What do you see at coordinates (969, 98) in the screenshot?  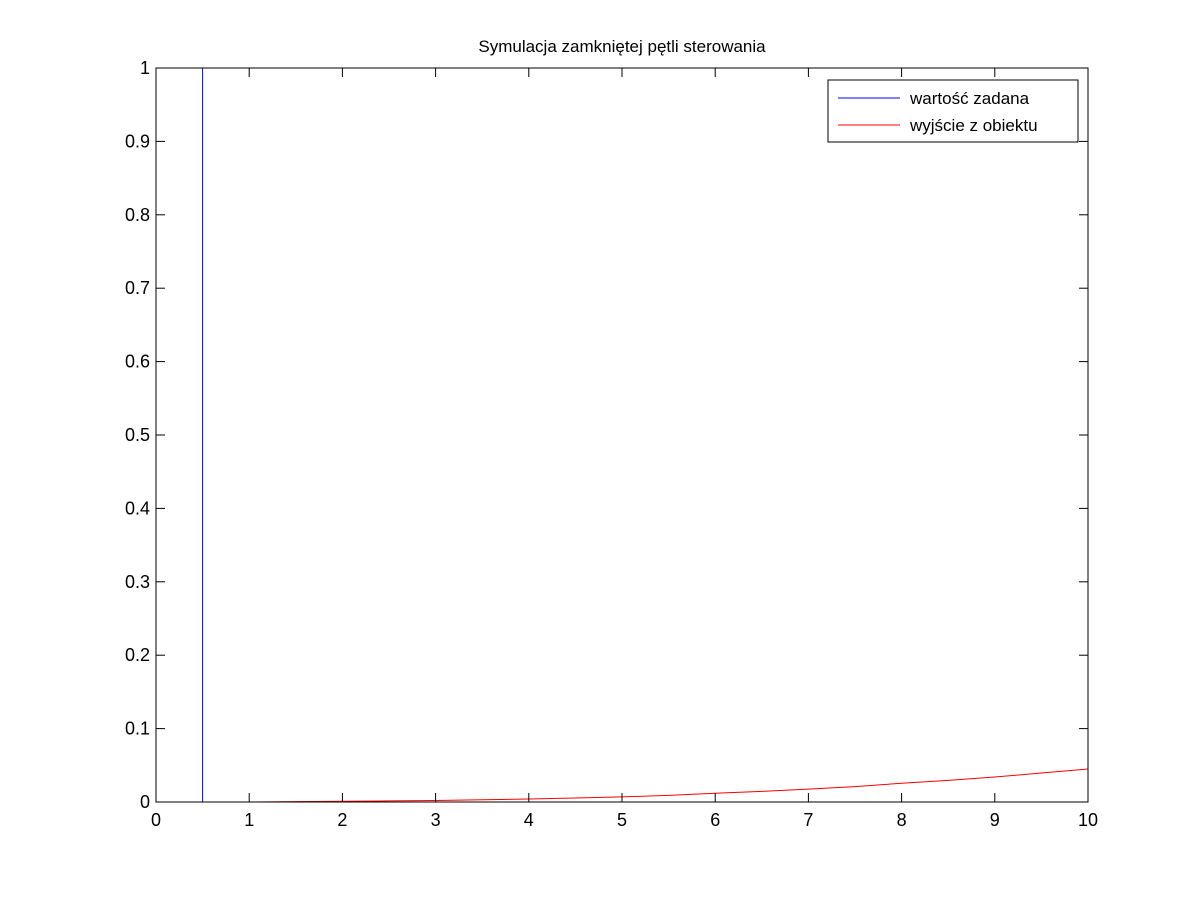 I see `legend-label-setpoint: wartość zadana` at bounding box center [969, 98].